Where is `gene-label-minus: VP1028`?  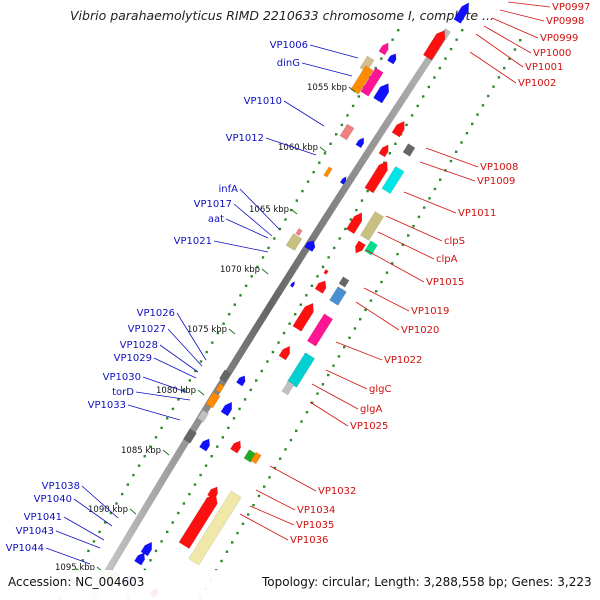 gene-label-minus: VP1028 is located at coordinates (139, 345).